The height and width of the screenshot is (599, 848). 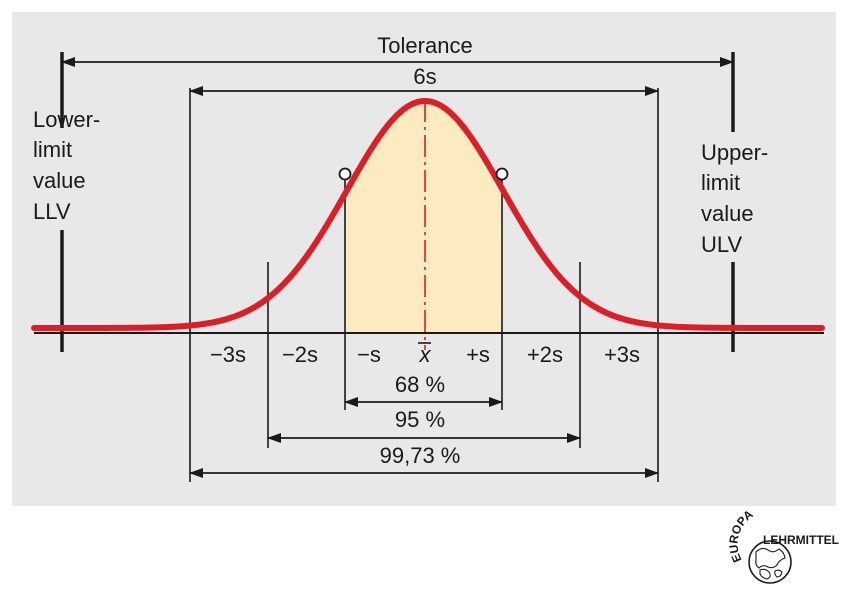 What do you see at coordinates (502, 174) in the screenshot?
I see `inflection-point-right` at bounding box center [502, 174].